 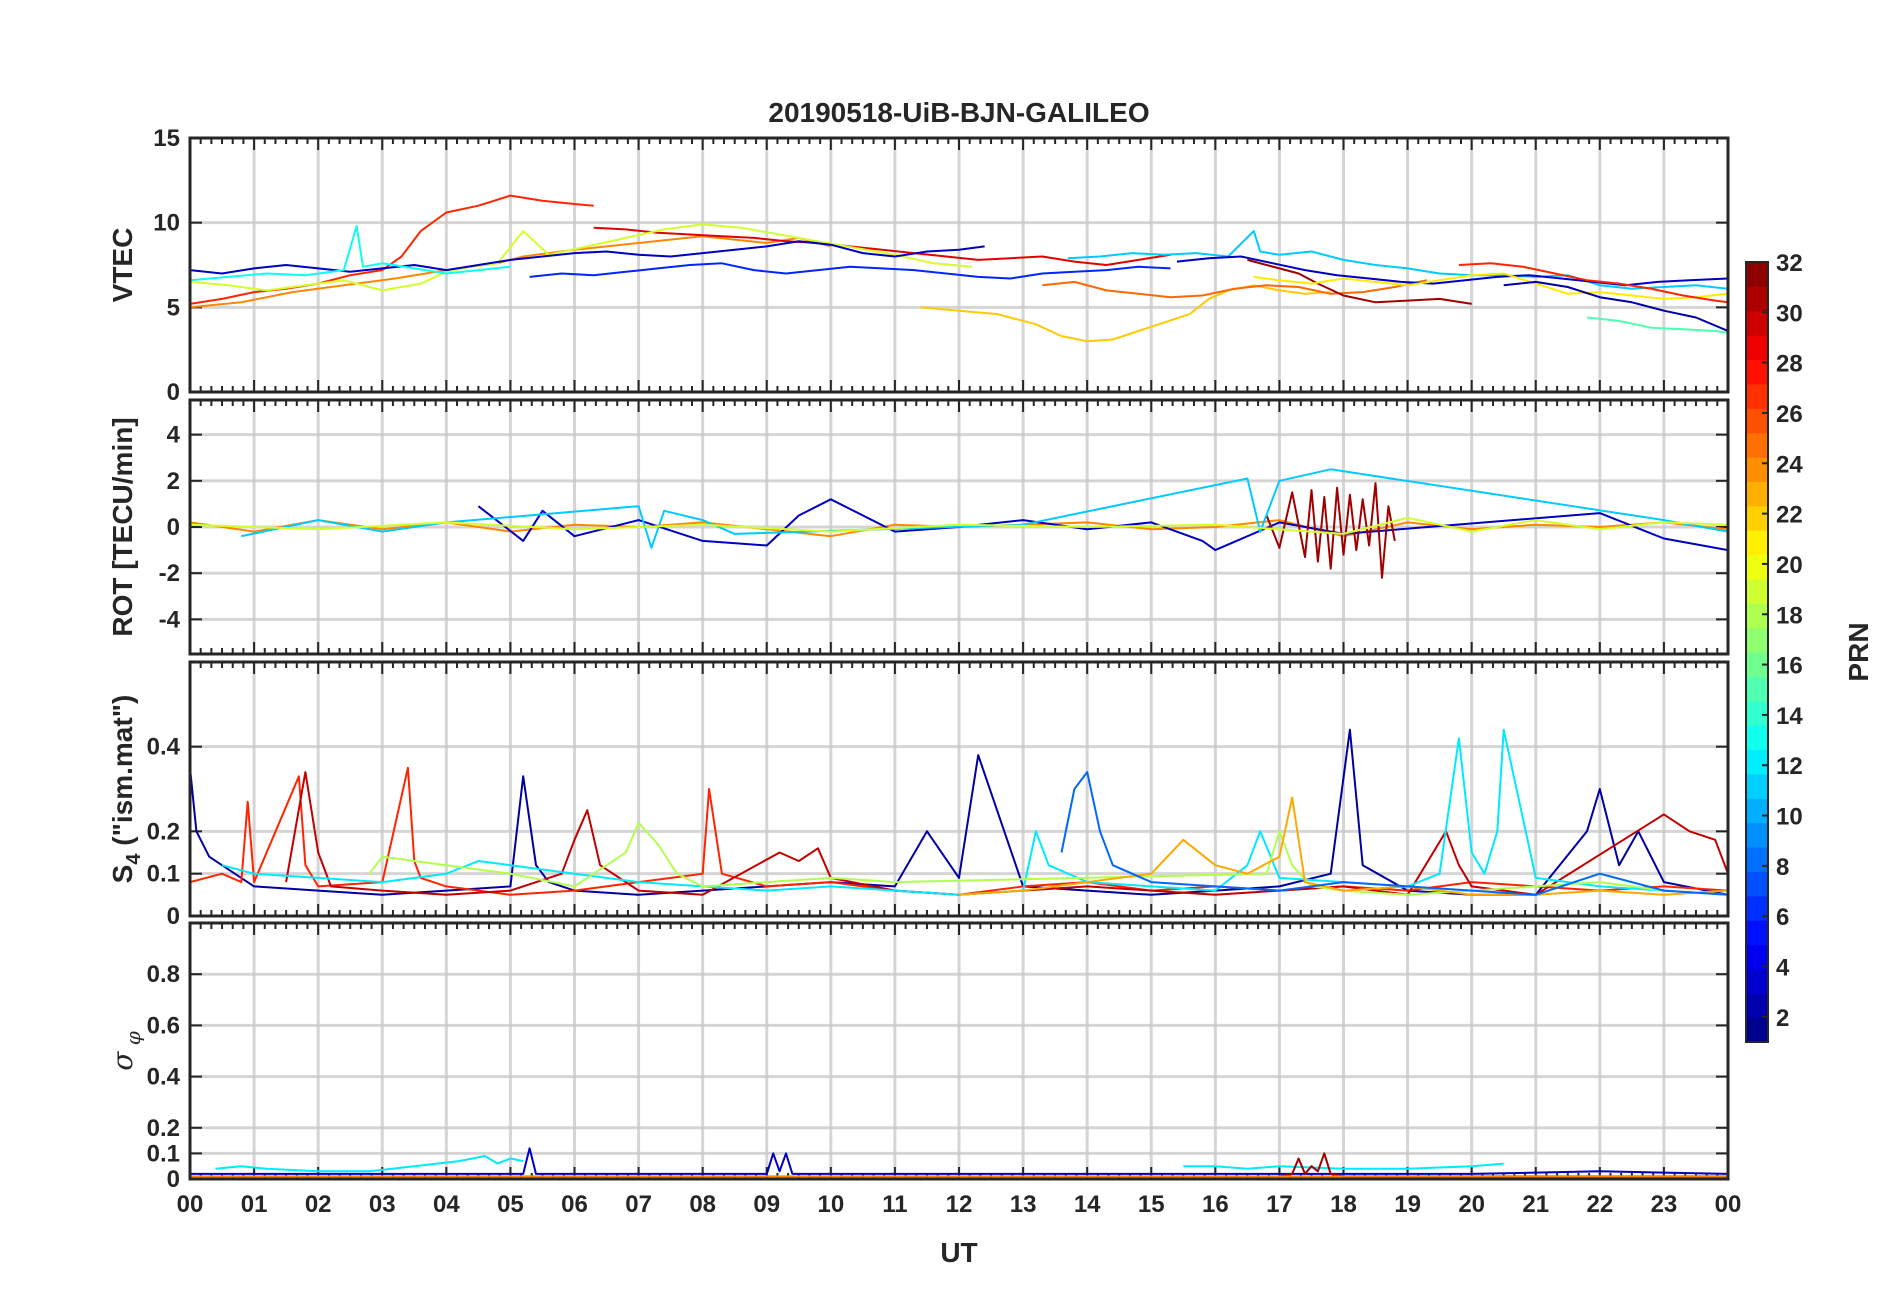 I want to click on x-tick-label: 07, so click(x=638, y=1204).